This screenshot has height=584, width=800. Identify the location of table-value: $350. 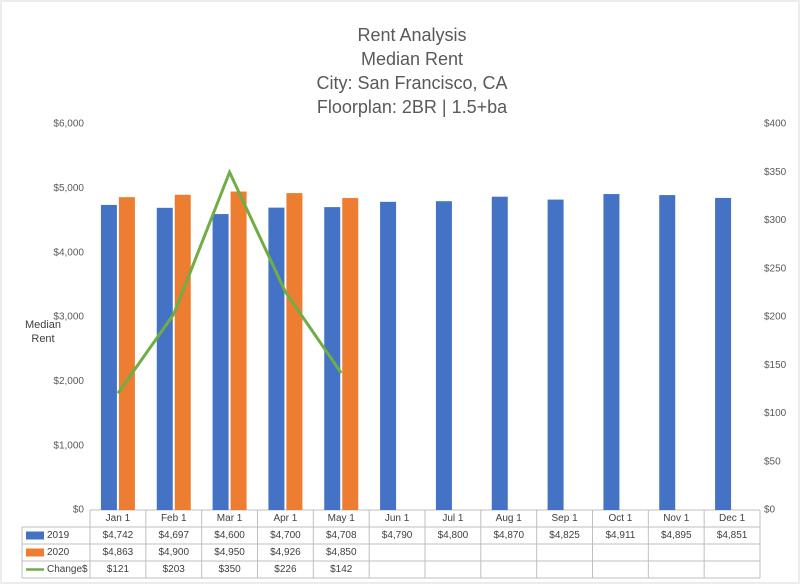
(229, 569).